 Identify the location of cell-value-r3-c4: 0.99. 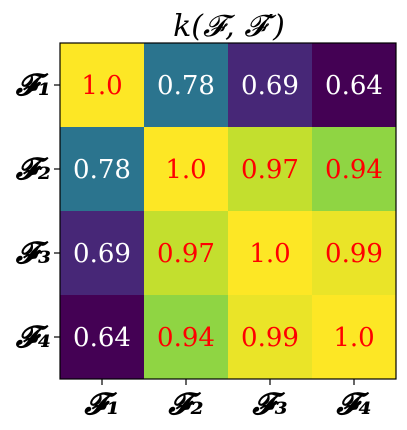
(354, 254).